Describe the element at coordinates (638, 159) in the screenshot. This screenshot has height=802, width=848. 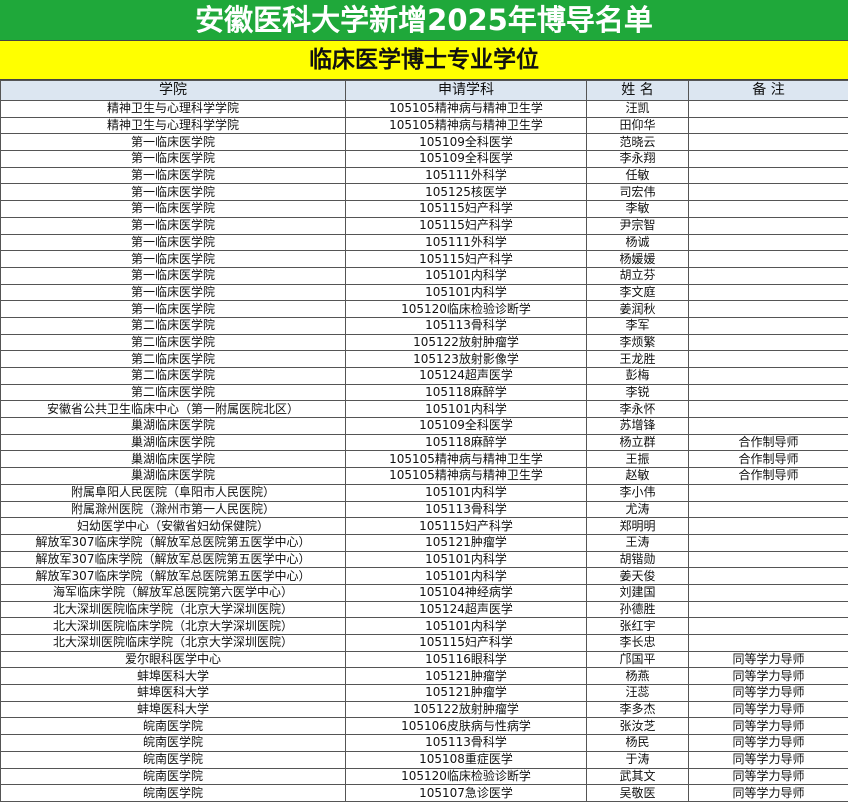
I see `cell-name: 李永翔` at that location.